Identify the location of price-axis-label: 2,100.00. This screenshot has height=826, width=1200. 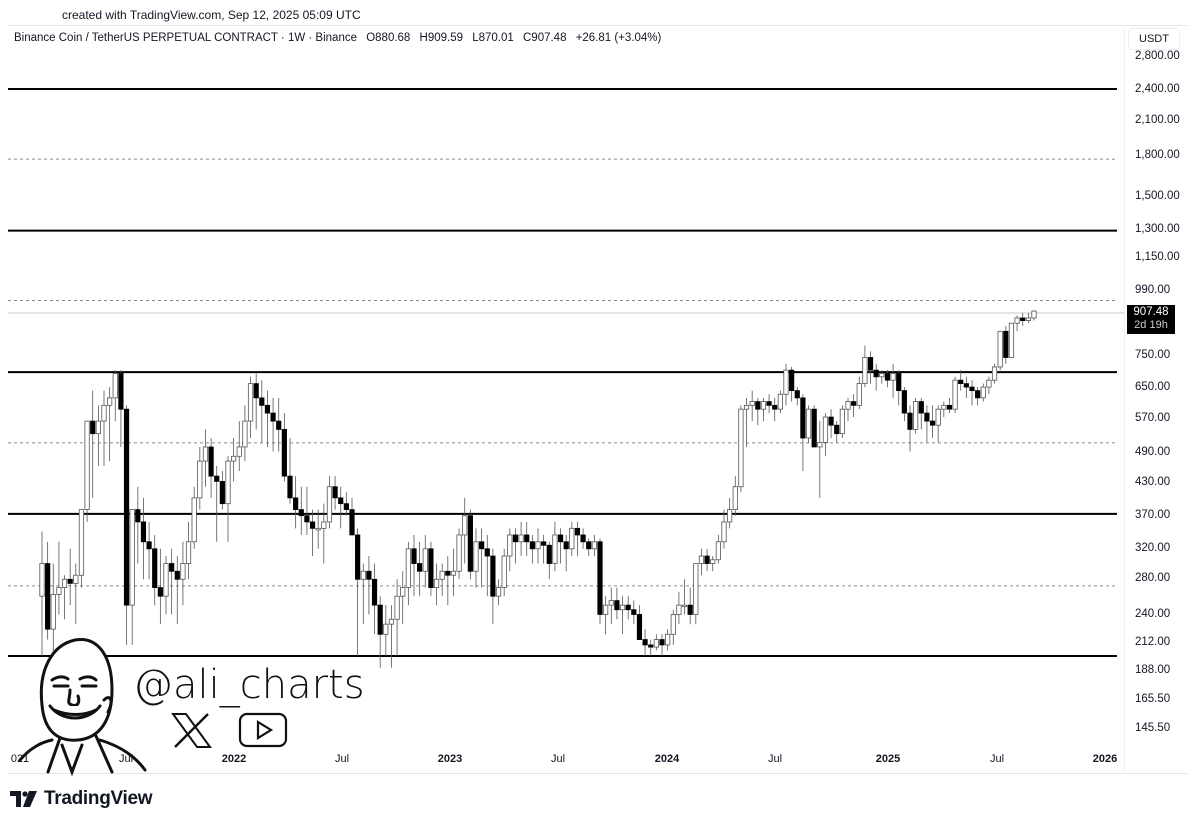
(1157, 120).